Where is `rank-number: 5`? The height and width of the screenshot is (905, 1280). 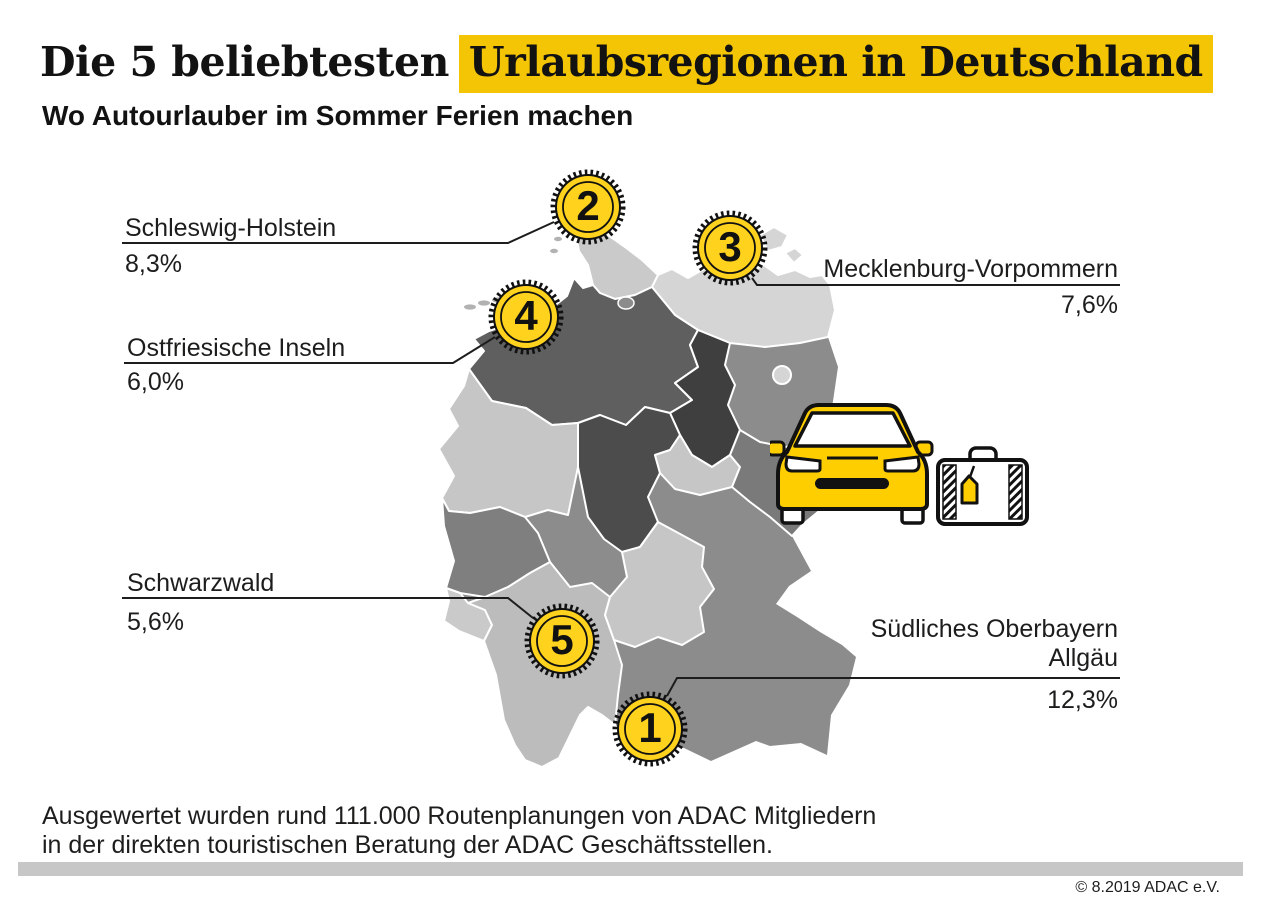
rank-number: 5 is located at coordinates (562, 639).